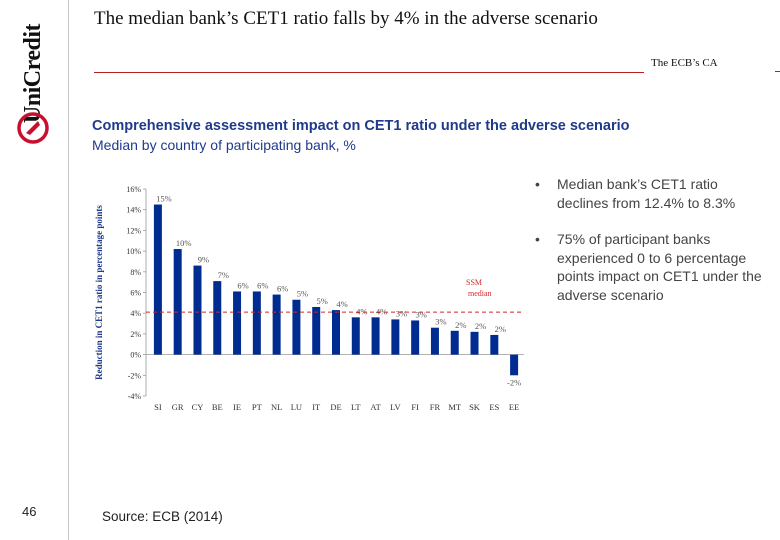  I want to click on bar-lu, so click(296, 327).